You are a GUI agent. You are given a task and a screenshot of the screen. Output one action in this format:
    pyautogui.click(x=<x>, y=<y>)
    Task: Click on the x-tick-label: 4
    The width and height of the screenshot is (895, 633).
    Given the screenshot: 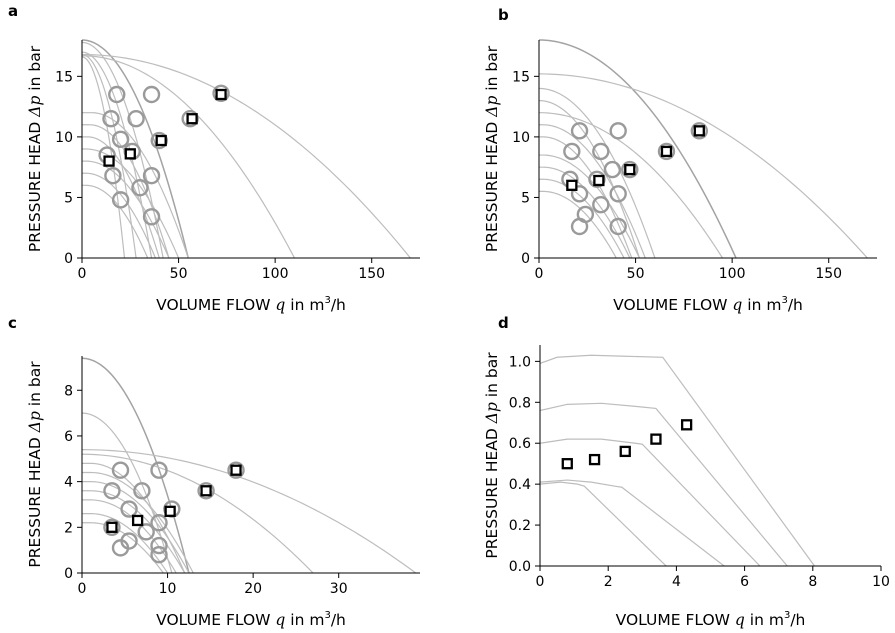 What is the action you would take?
    pyautogui.click(x=676, y=582)
    